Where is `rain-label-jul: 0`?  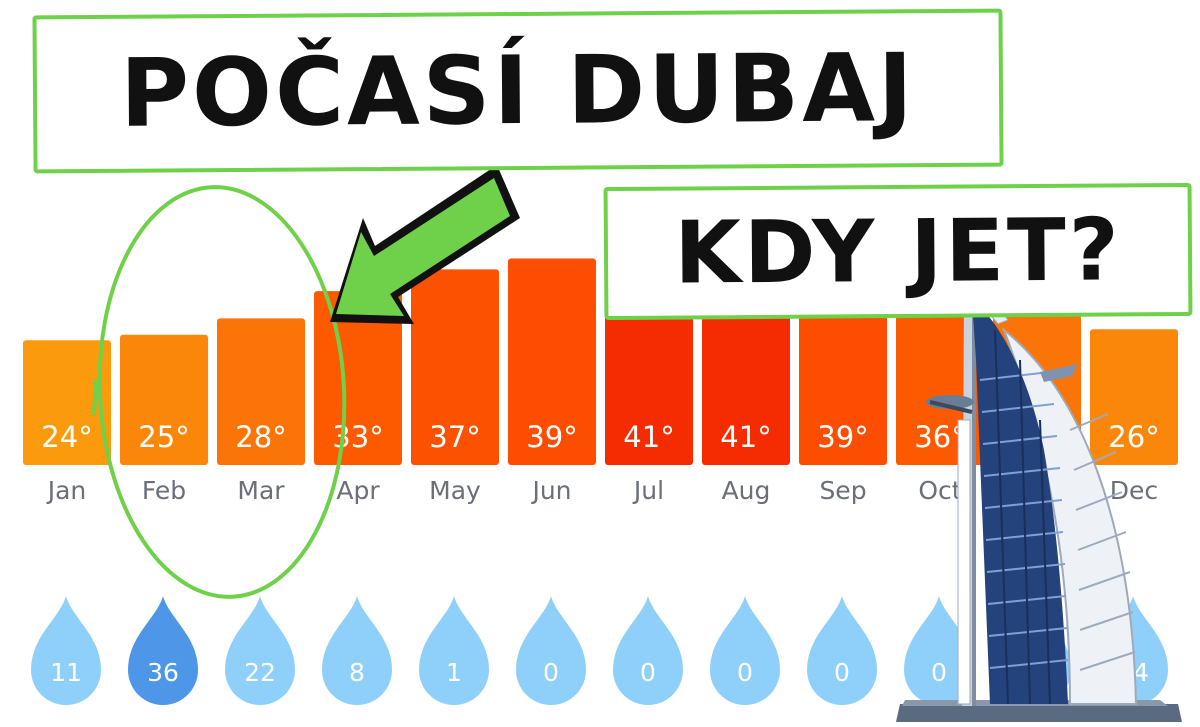 rain-label-jul: 0 is located at coordinates (648, 672).